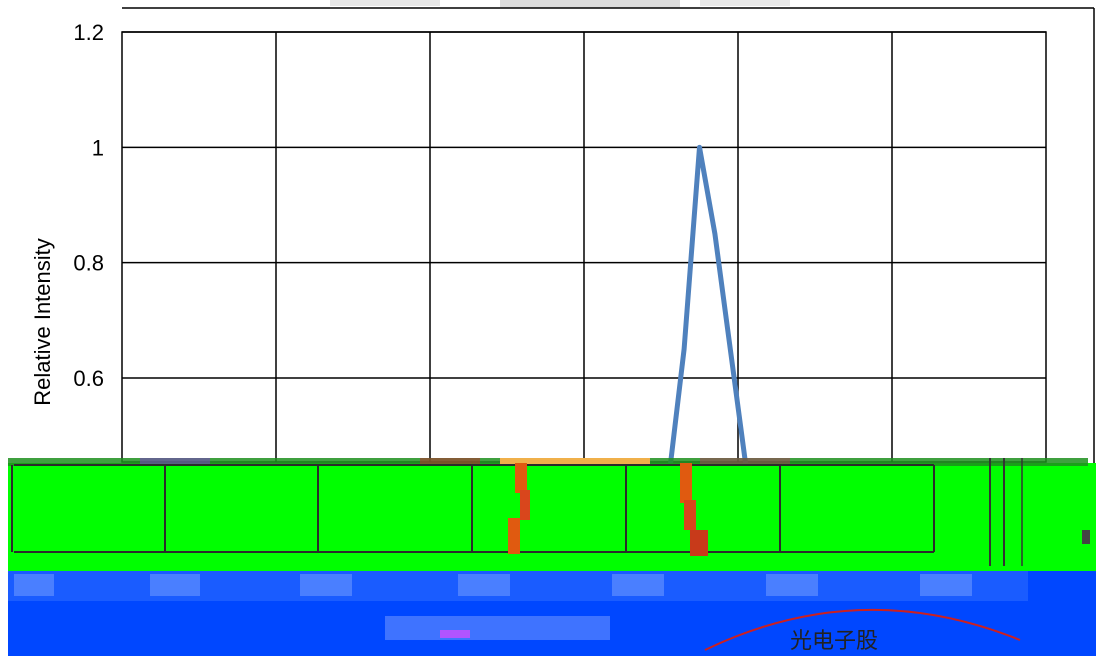  I want to click on y-tick-label: 0.8, so click(88, 263).